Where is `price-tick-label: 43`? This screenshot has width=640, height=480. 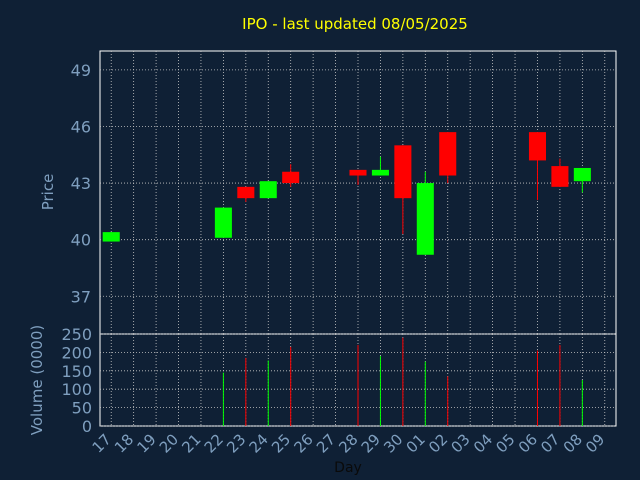
price-tick-label: 43 is located at coordinates (81, 183).